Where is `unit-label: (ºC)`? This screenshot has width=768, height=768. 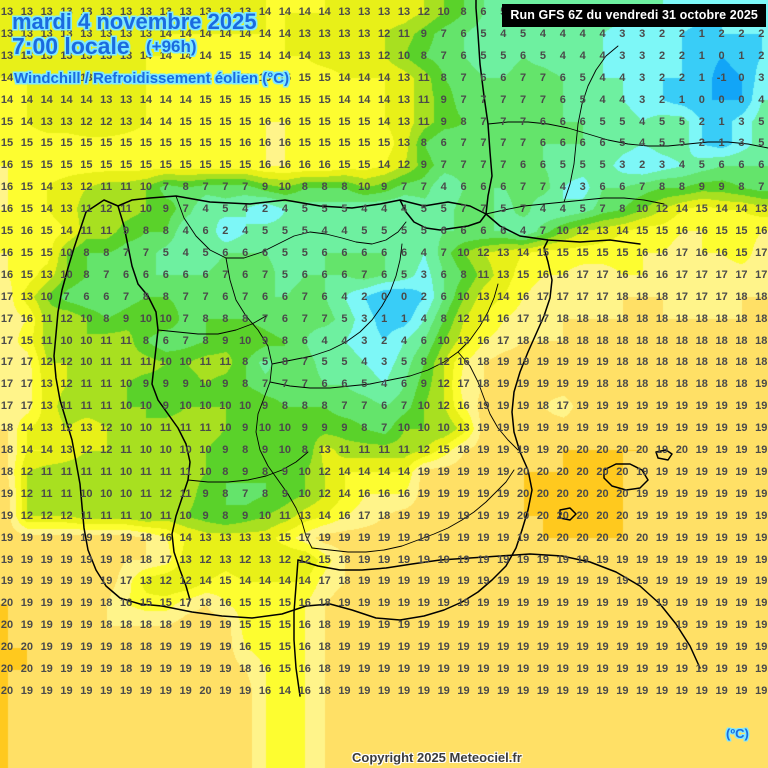 unit-label: (ºC) is located at coordinates (737, 733).